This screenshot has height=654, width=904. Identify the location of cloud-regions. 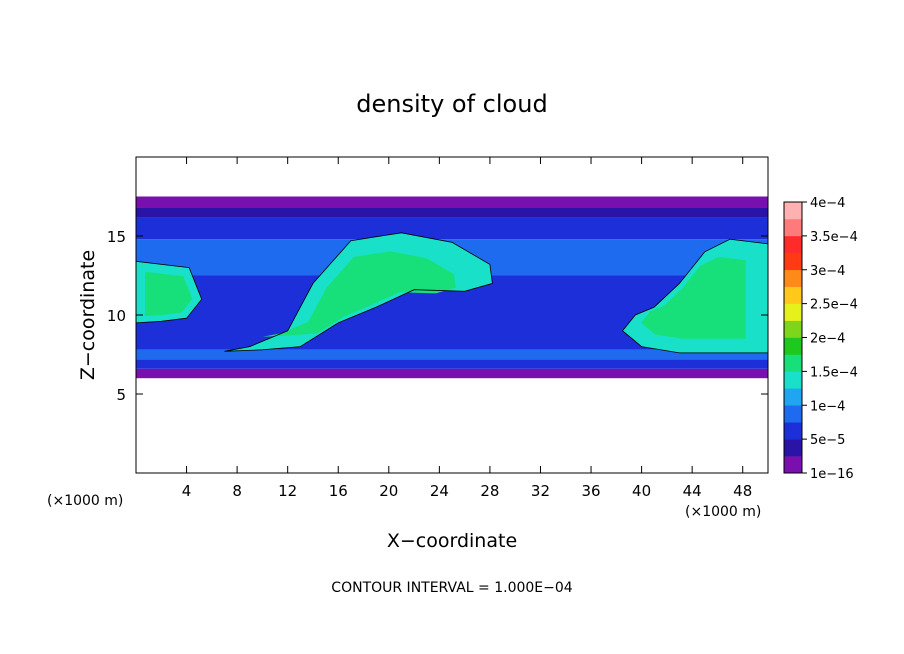
(452, 293).